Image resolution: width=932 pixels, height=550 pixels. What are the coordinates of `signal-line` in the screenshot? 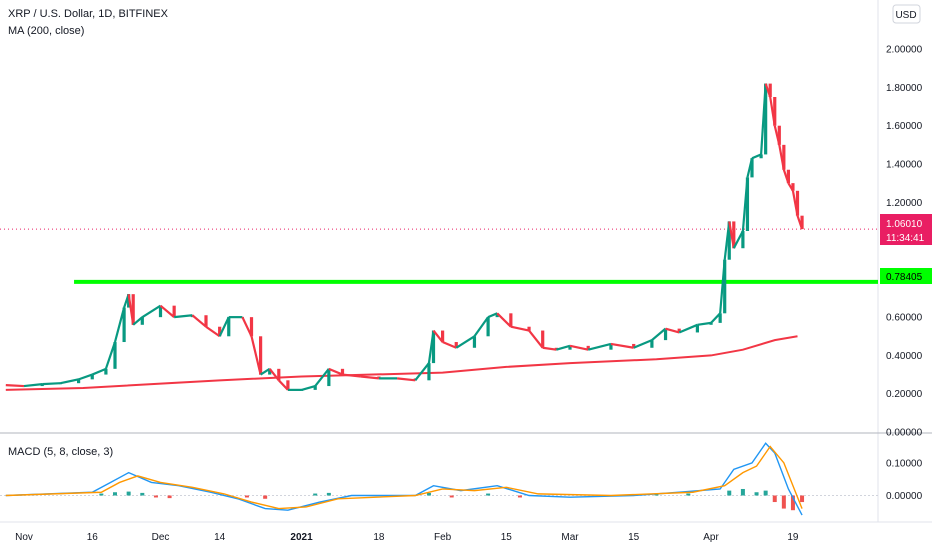 It's located at (404, 477).